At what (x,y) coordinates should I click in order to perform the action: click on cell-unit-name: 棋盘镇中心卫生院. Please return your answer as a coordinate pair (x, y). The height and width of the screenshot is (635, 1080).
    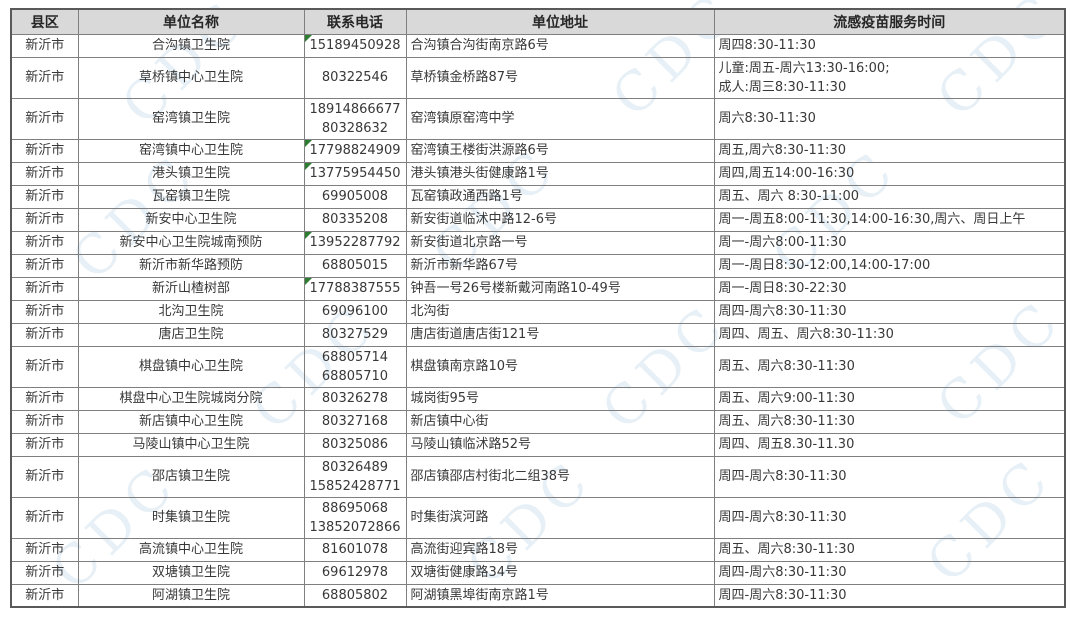
    Looking at the image, I should click on (191, 366).